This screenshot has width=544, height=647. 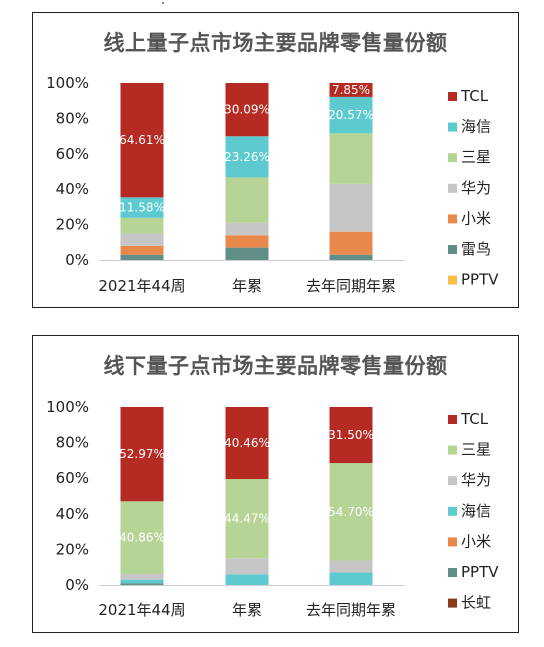 I want to click on data-label: 54.70%, so click(x=351, y=512).